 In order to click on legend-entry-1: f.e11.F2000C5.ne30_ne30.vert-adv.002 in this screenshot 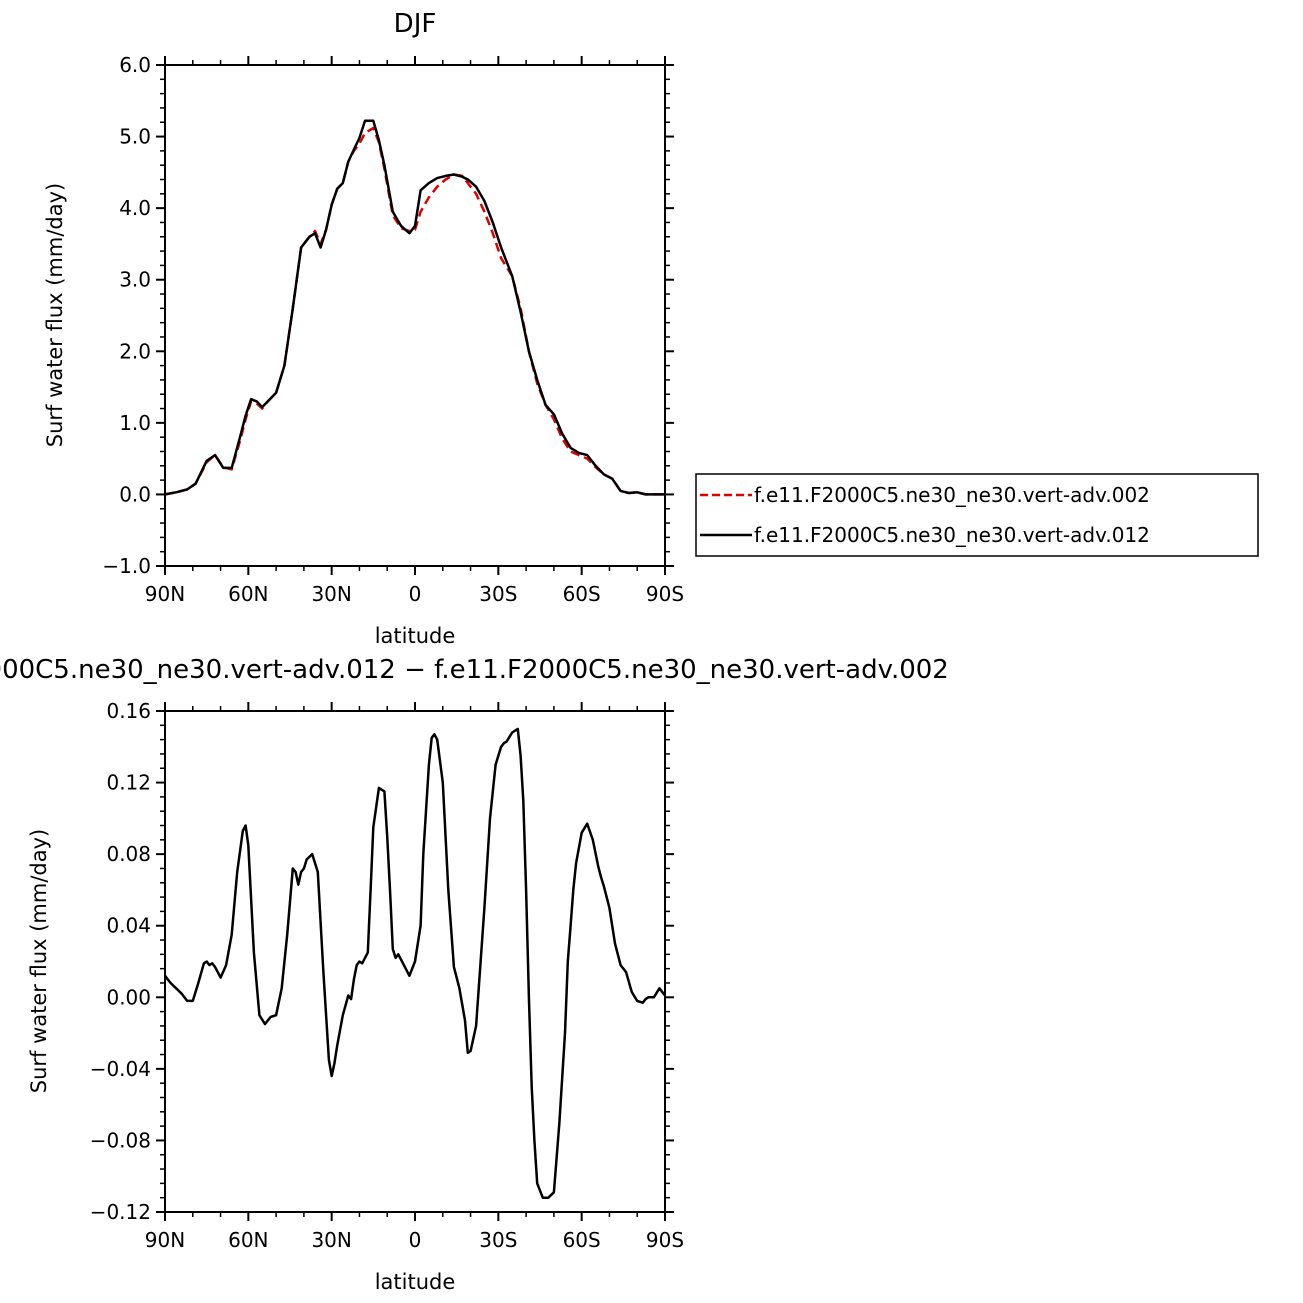, I will do `click(952, 495)`.